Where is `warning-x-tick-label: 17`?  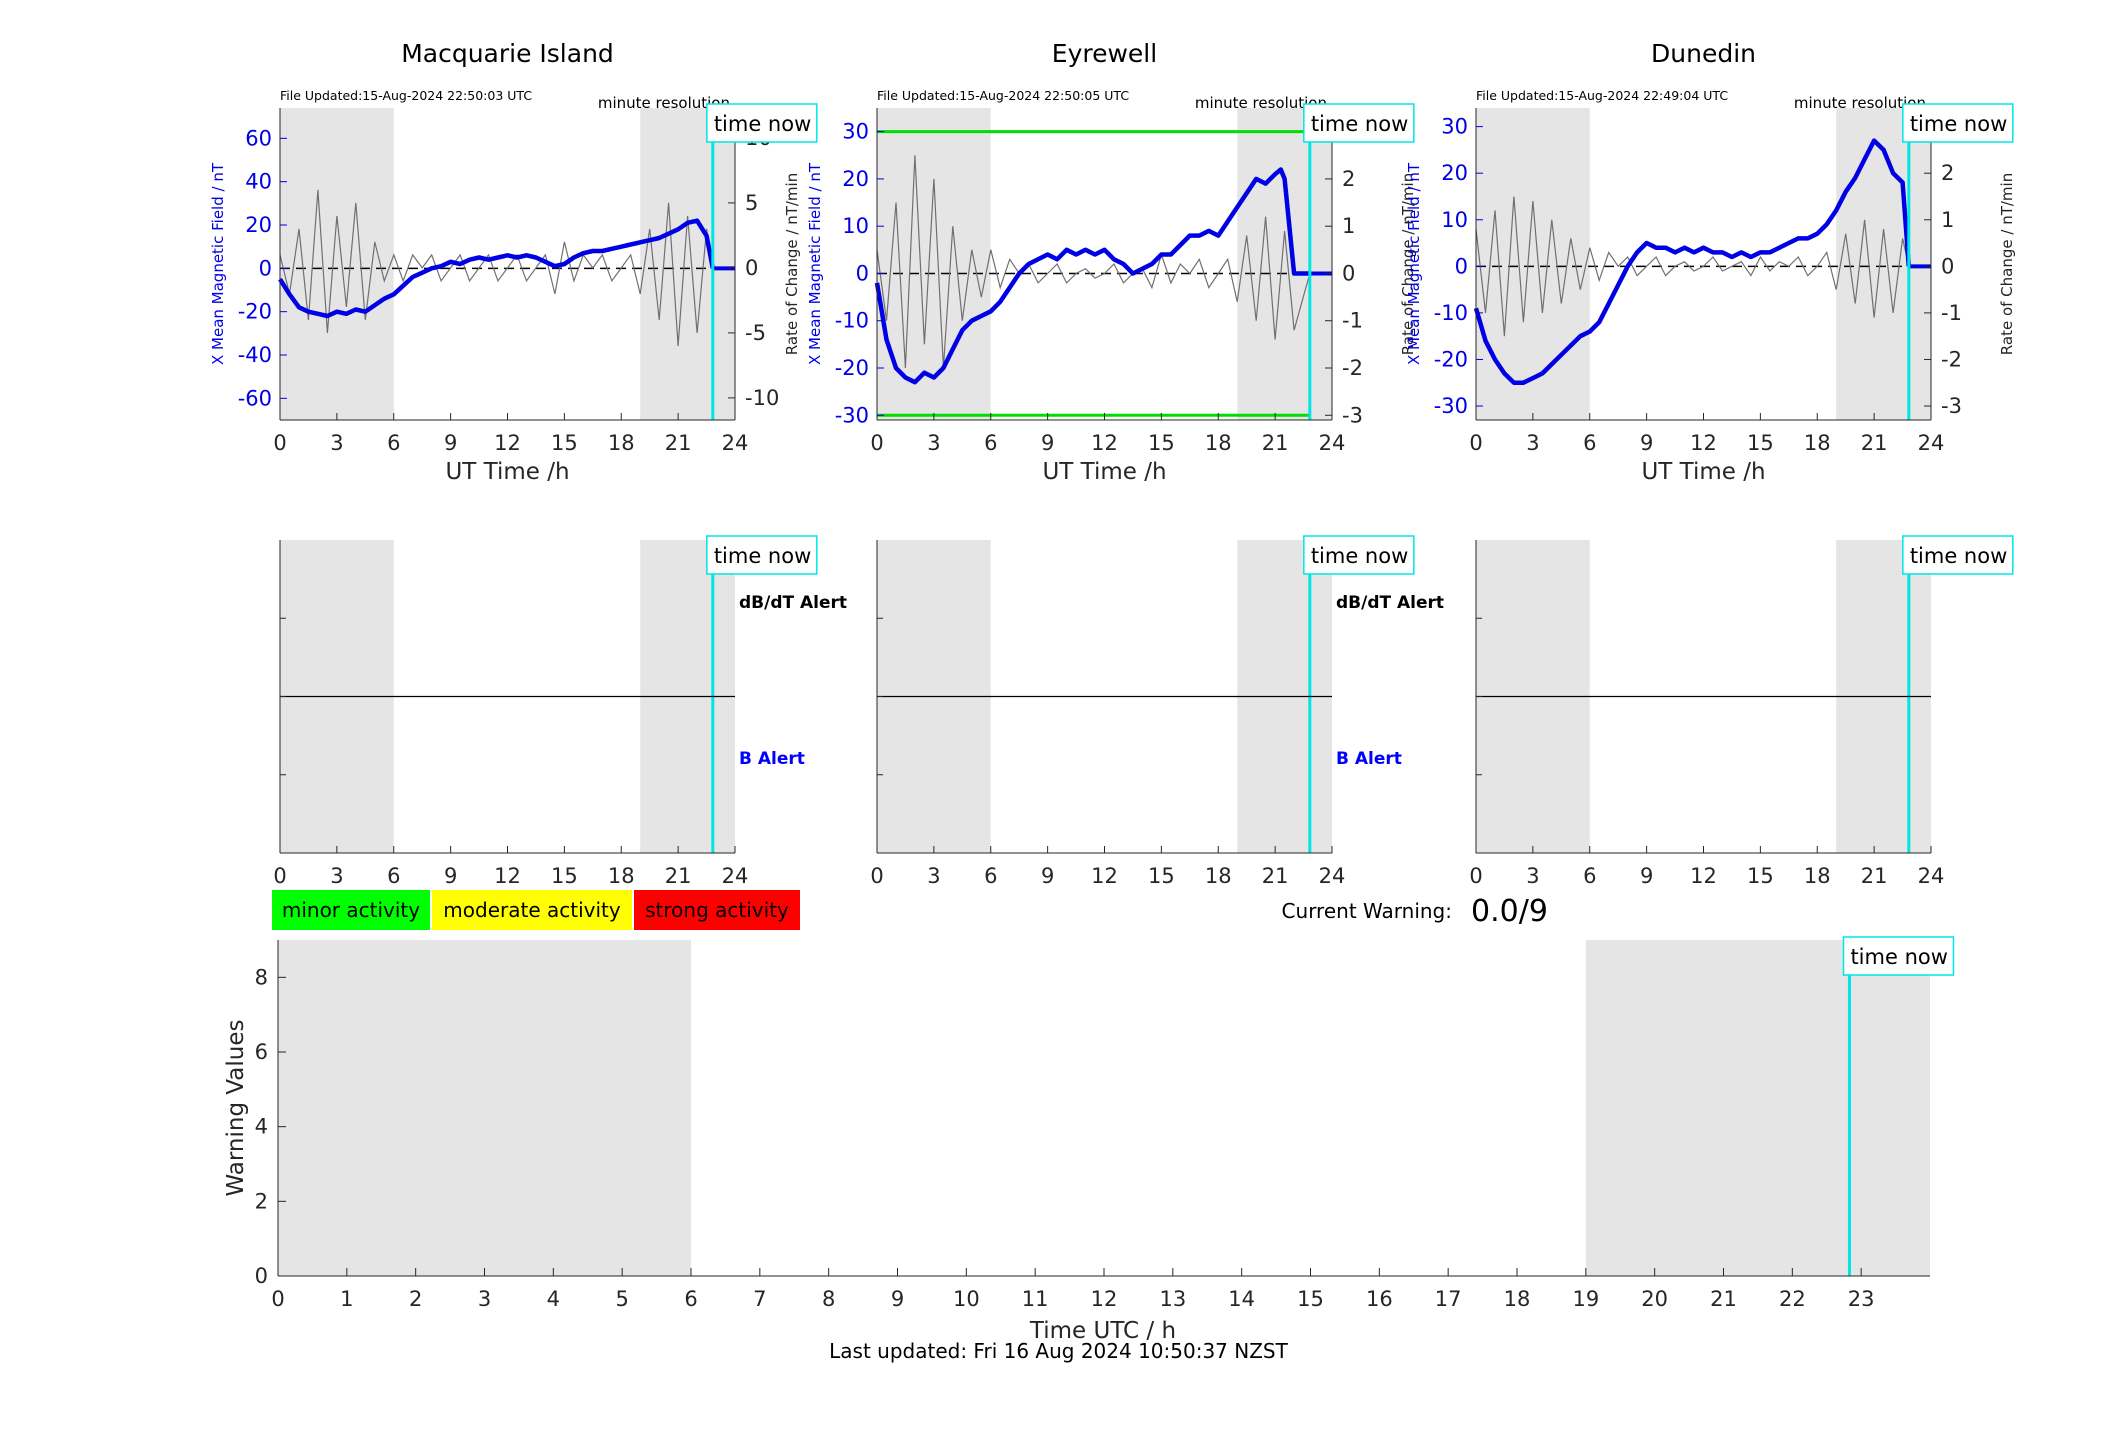
warning-x-tick-label: 17 is located at coordinates (1448, 1299).